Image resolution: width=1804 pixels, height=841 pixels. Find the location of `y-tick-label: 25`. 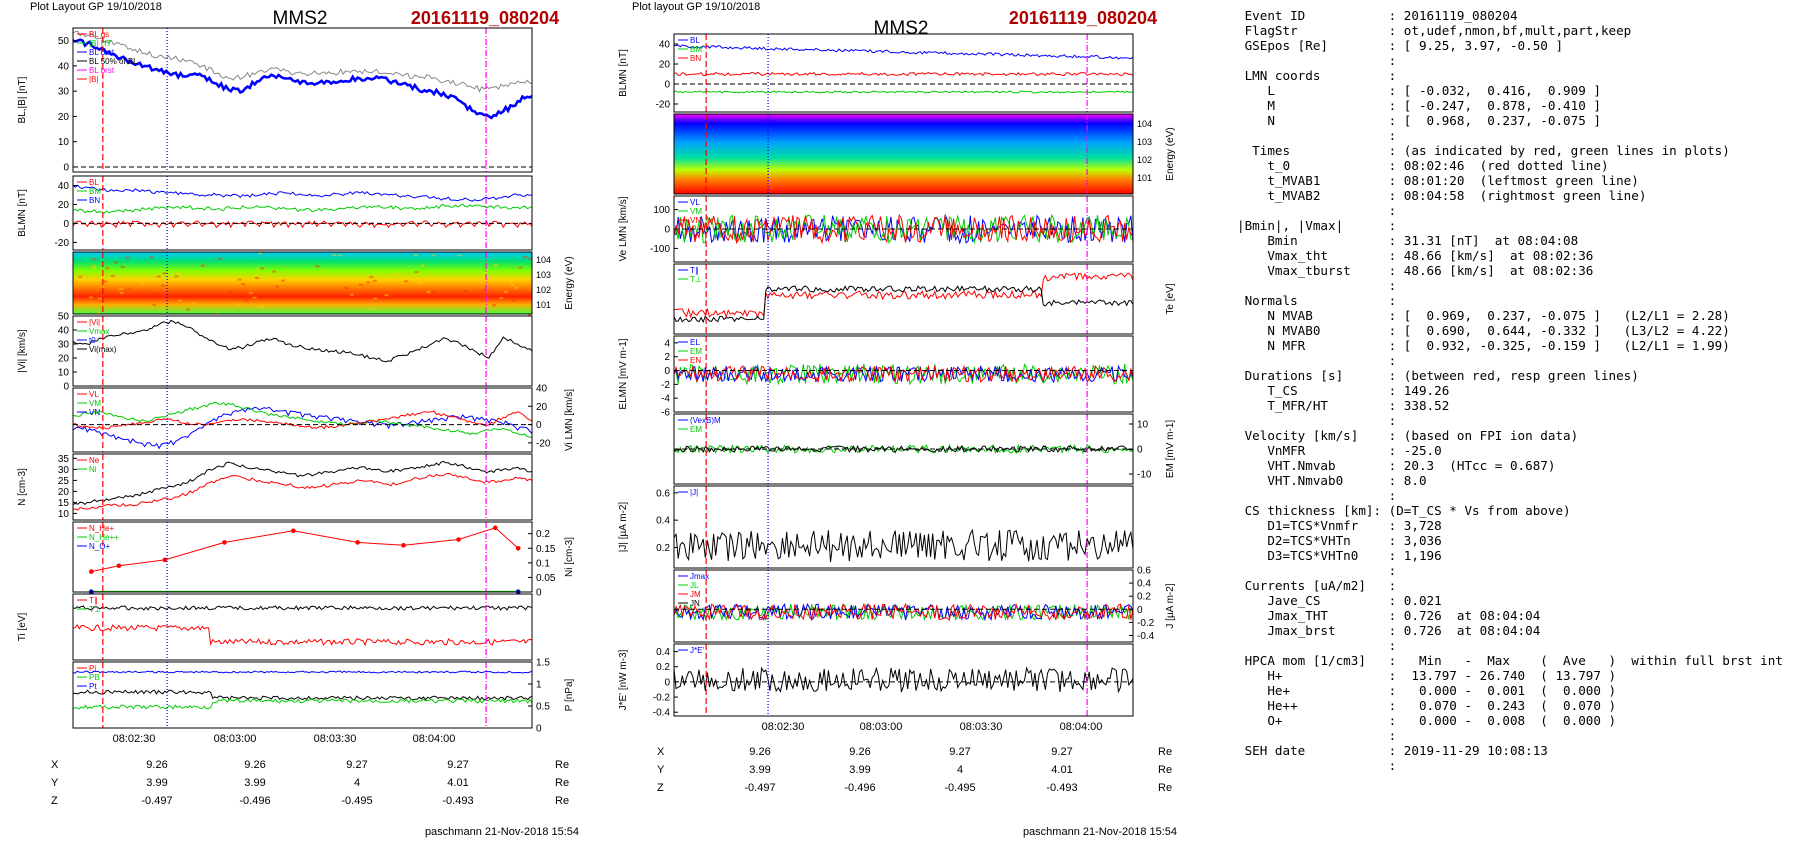

y-tick-label: 25 is located at coordinates (64, 481).